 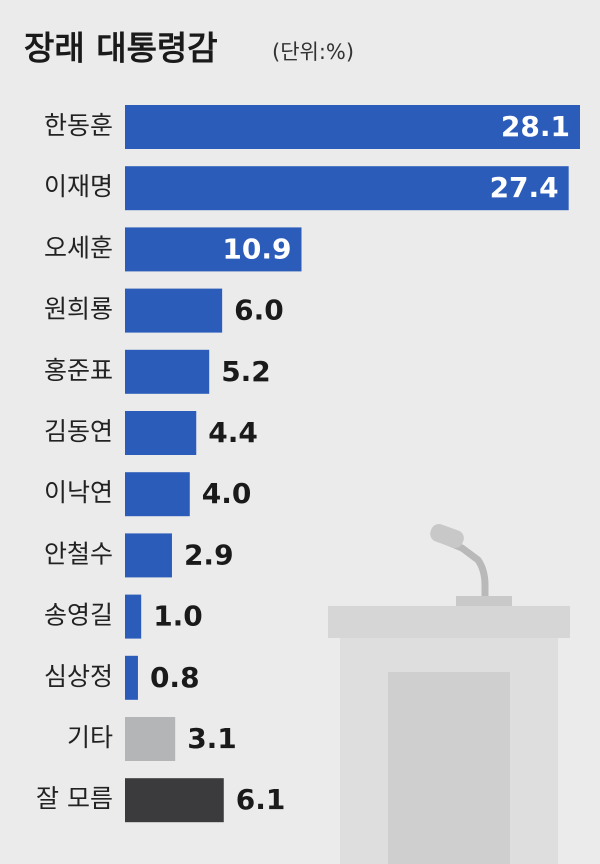 I want to click on chart-subtitle: (단위:%), so click(x=313, y=52).